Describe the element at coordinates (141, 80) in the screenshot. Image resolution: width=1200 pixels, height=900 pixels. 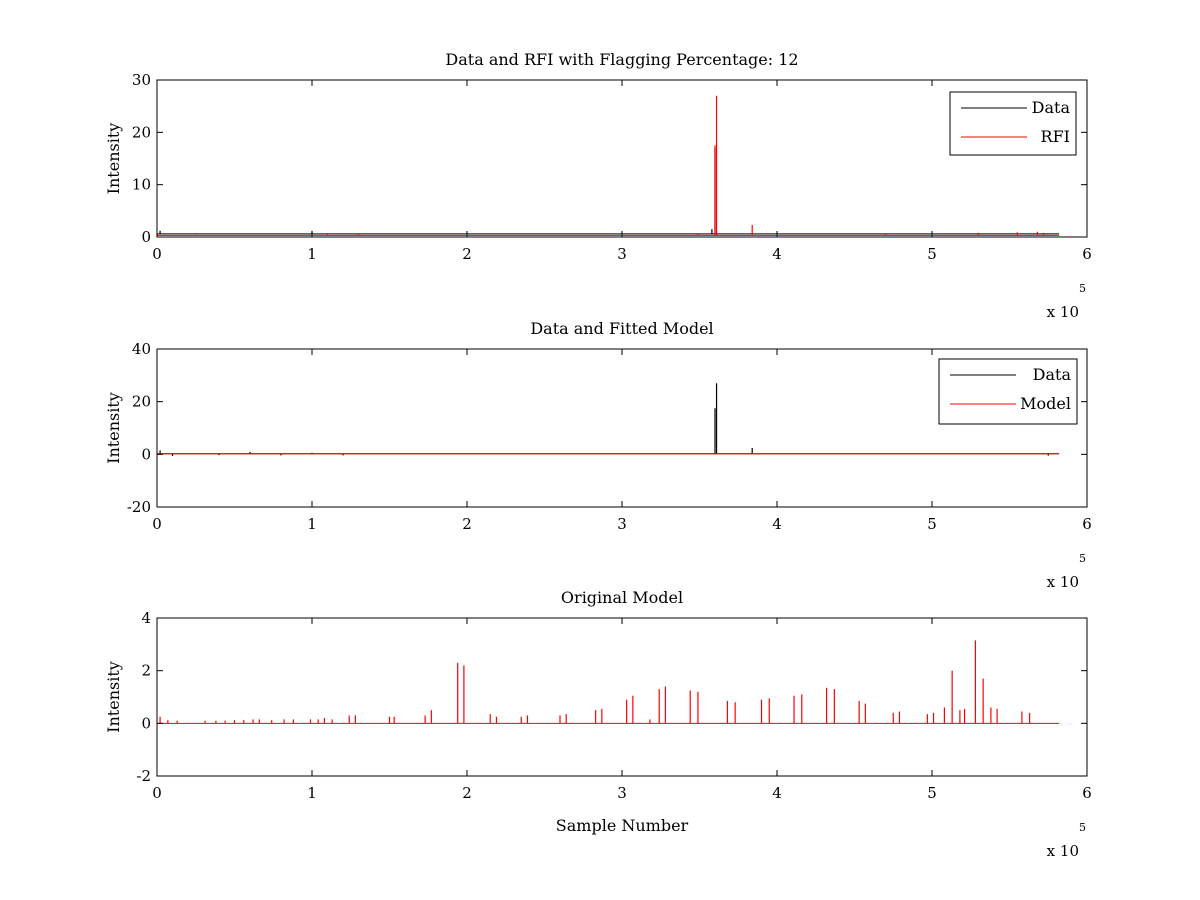
I see `y-tick-label: 30` at that location.